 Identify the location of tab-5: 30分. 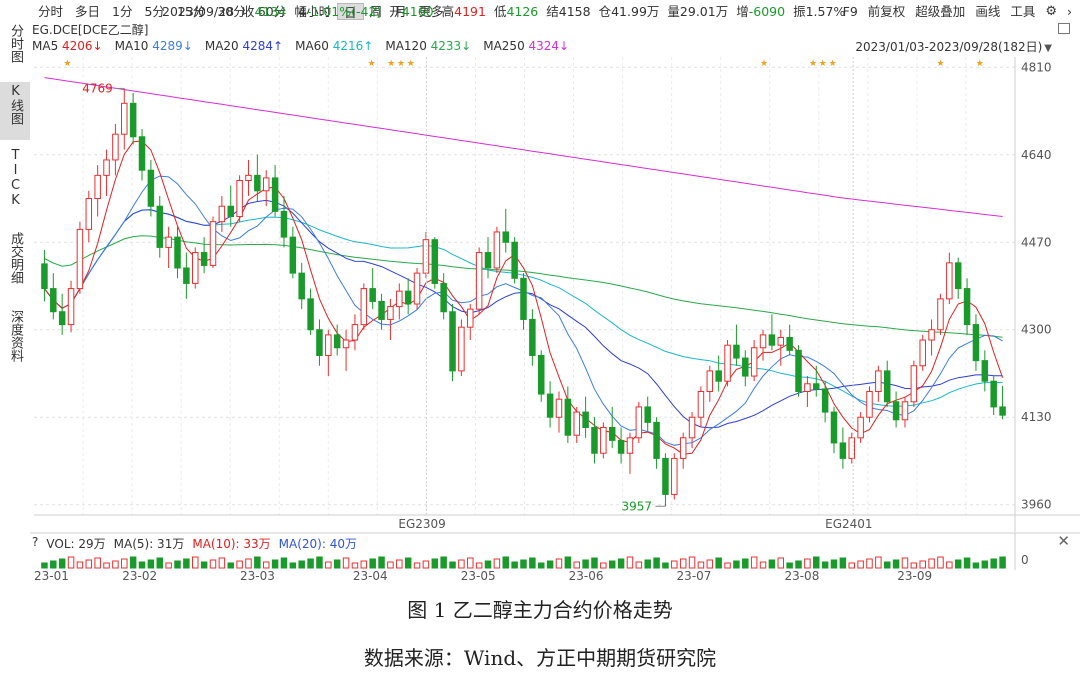
(231, 11).